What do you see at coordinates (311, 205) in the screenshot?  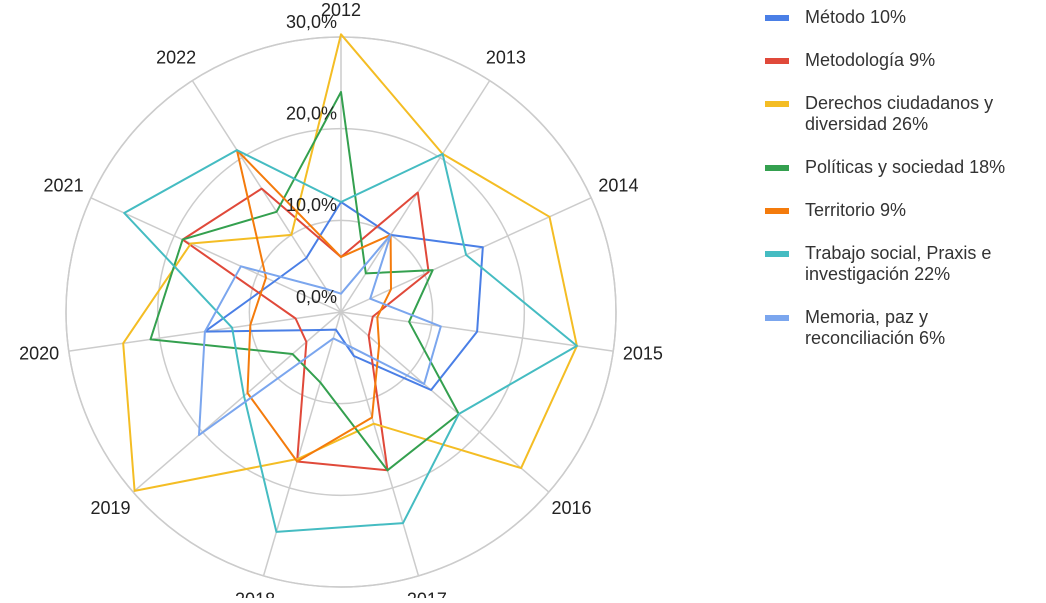 I see `radial-tick-label: 10,0%` at bounding box center [311, 205].